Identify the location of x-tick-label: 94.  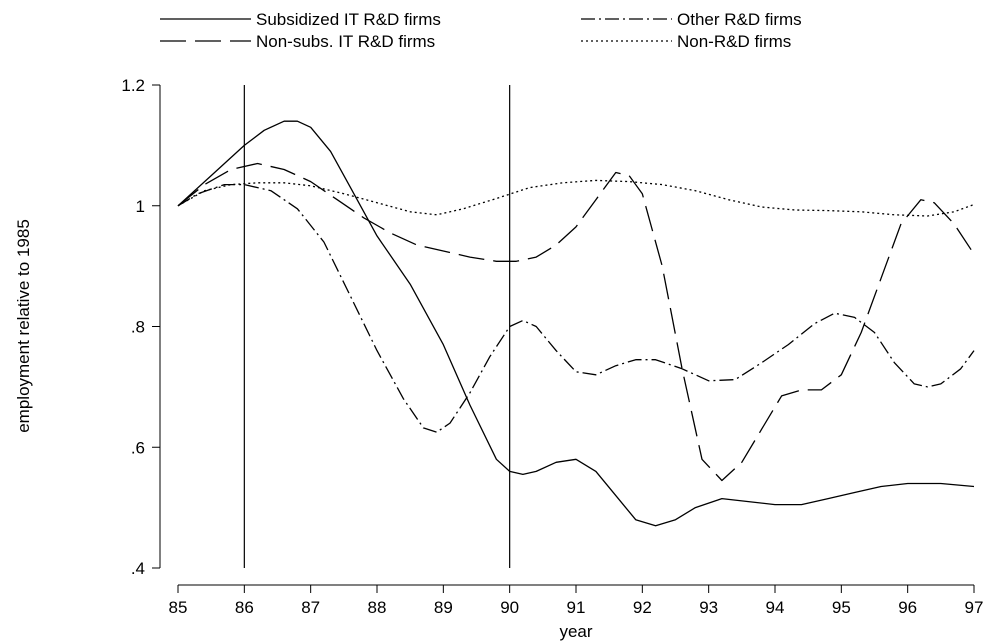
(775, 607).